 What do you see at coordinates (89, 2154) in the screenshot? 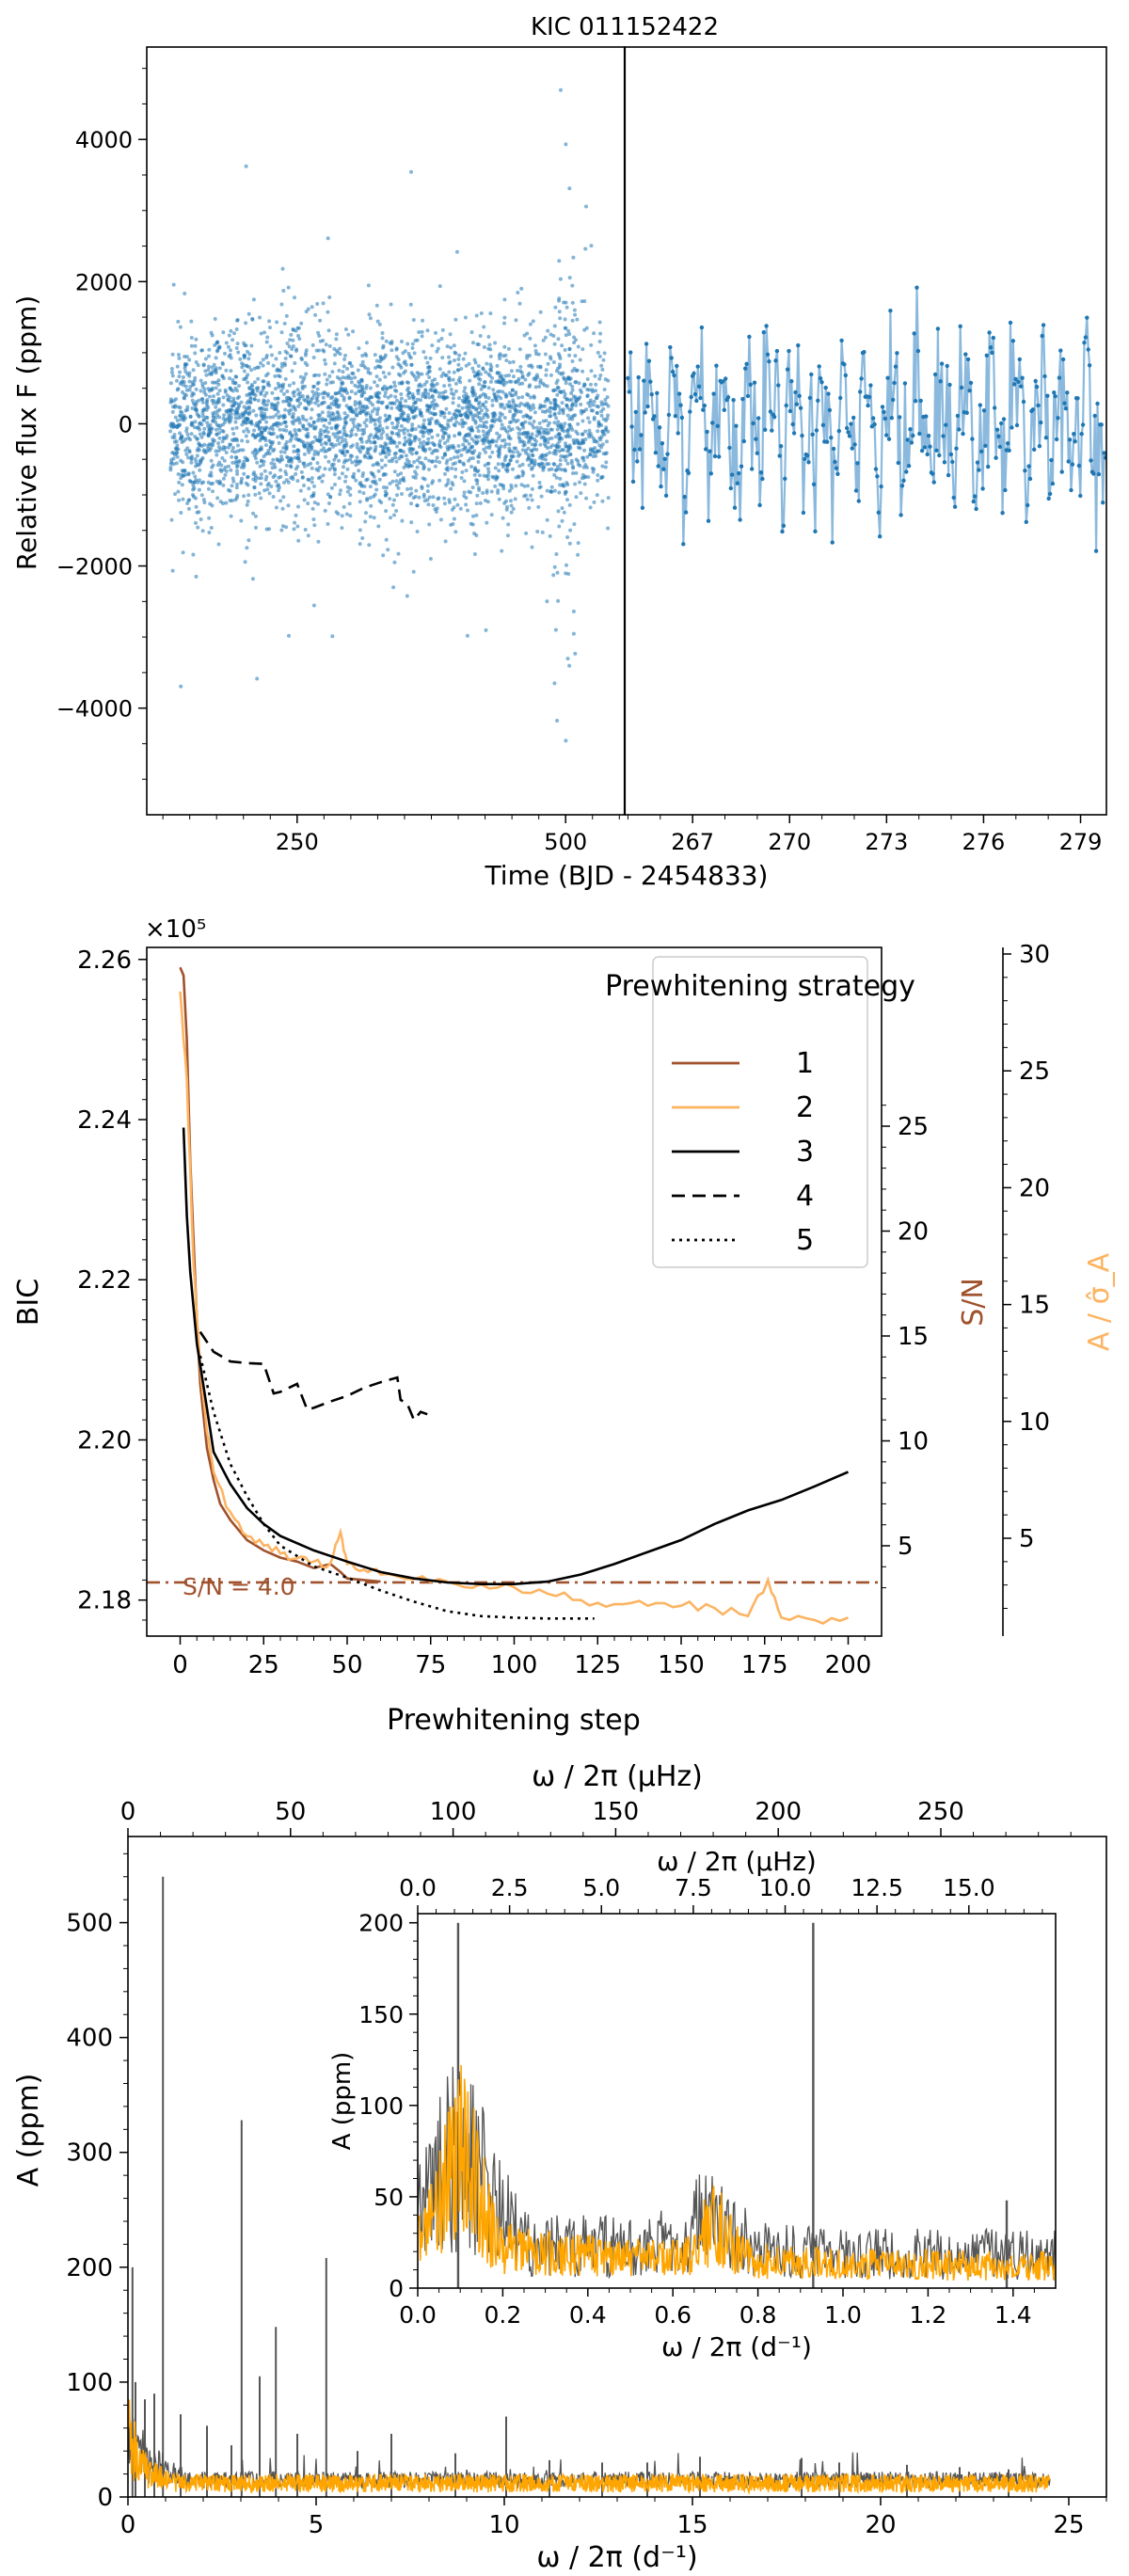
I see `amp-tick-label-3: 300` at bounding box center [89, 2154].